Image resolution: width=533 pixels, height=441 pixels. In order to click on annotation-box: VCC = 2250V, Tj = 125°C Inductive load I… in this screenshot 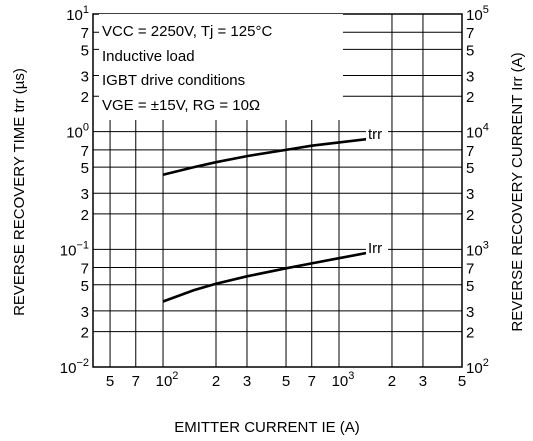, I will do `click(187, 68)`.